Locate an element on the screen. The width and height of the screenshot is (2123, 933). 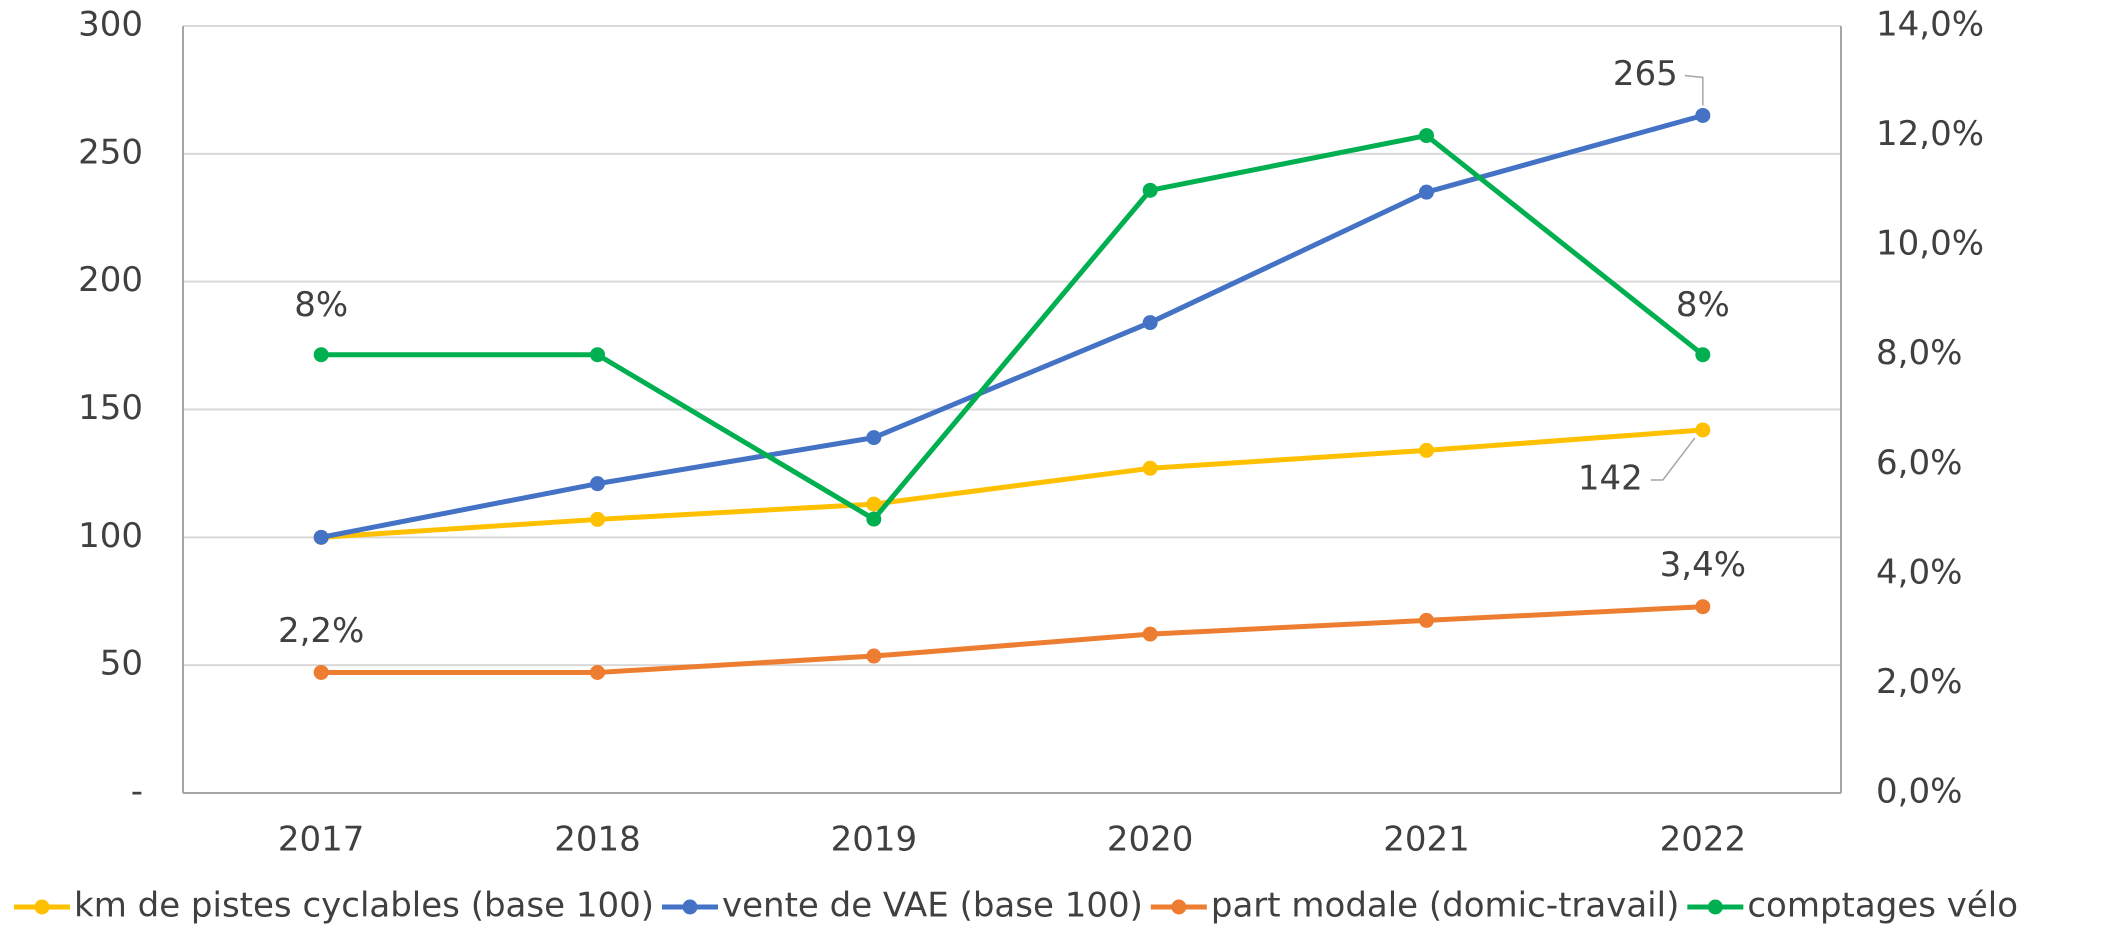
data-label: 142 is located at coordinates (1610, 478).